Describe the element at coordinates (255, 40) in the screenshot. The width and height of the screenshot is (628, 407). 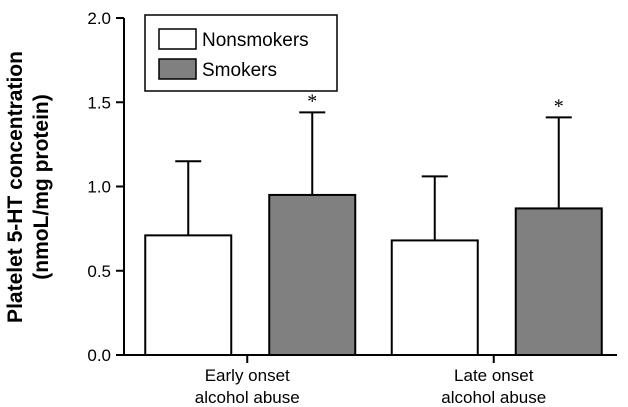
I see `legend-label-nonsmokers: Nonsmokers` at that location.